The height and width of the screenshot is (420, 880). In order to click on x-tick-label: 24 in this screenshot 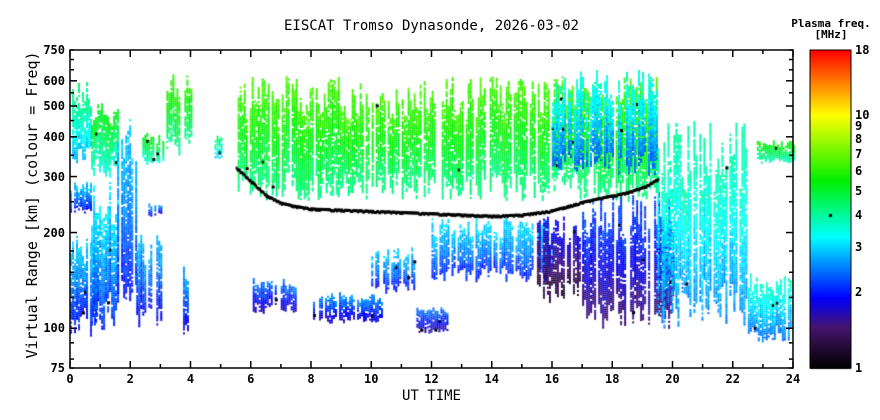, I will do `click(793, 379)`.